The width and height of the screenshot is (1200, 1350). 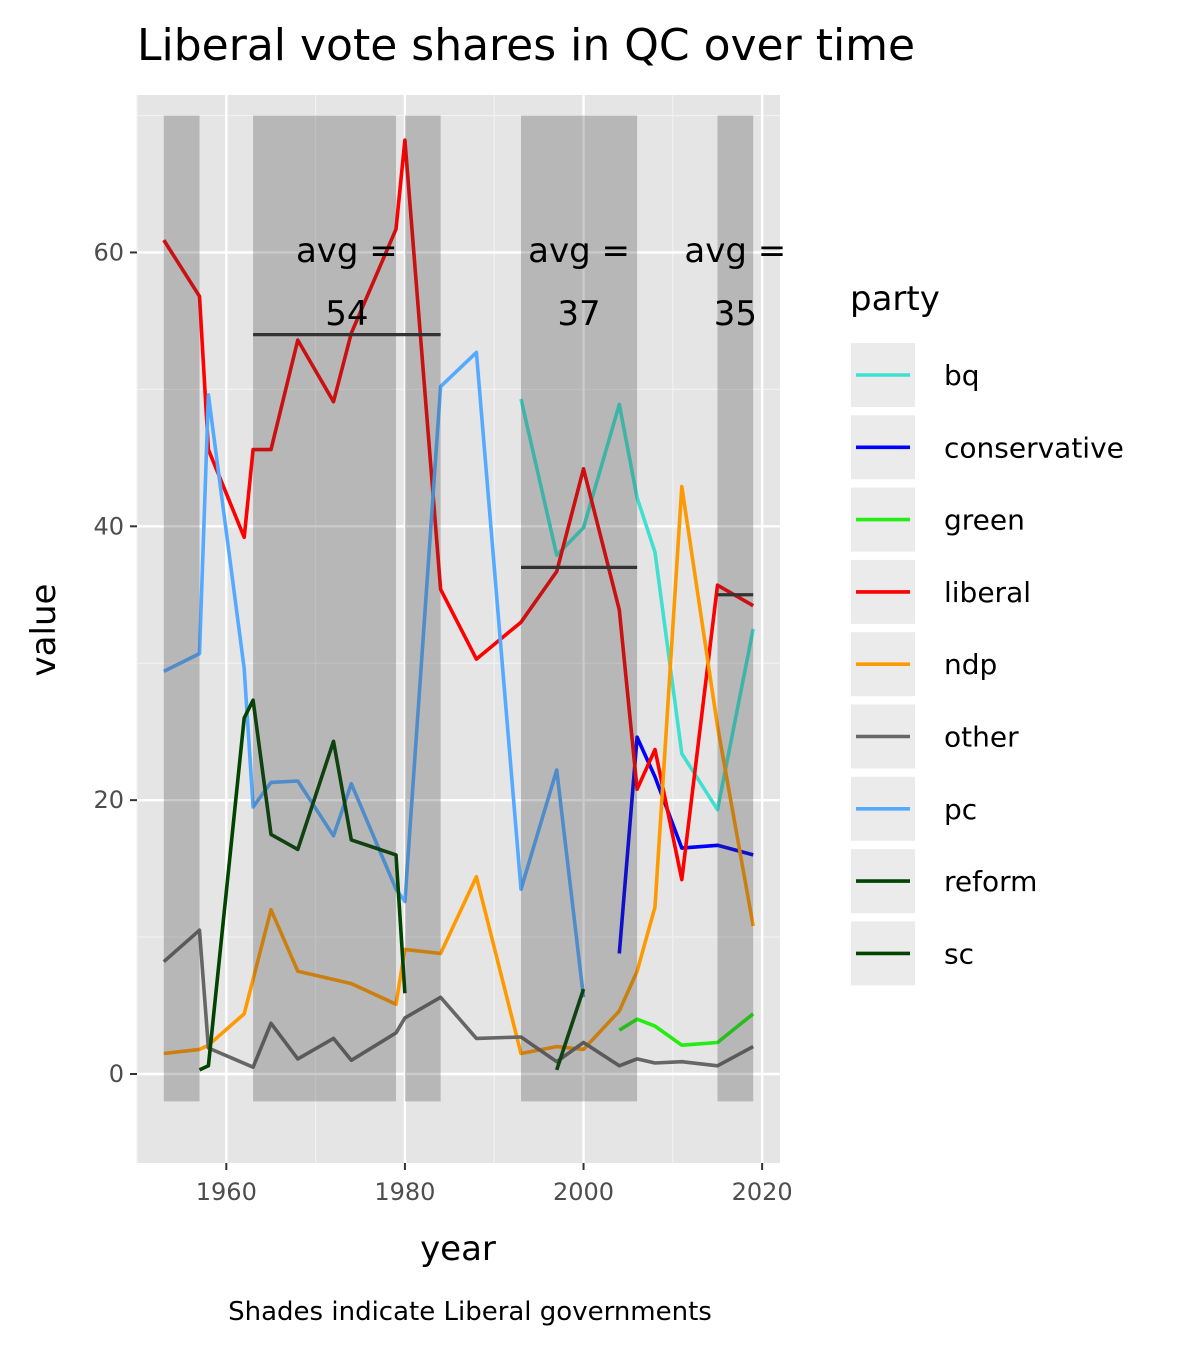 What do you see at coordinates (962, 375) in the screenshot?
I see `legend-label: bq` at bounding box center [962, 375].